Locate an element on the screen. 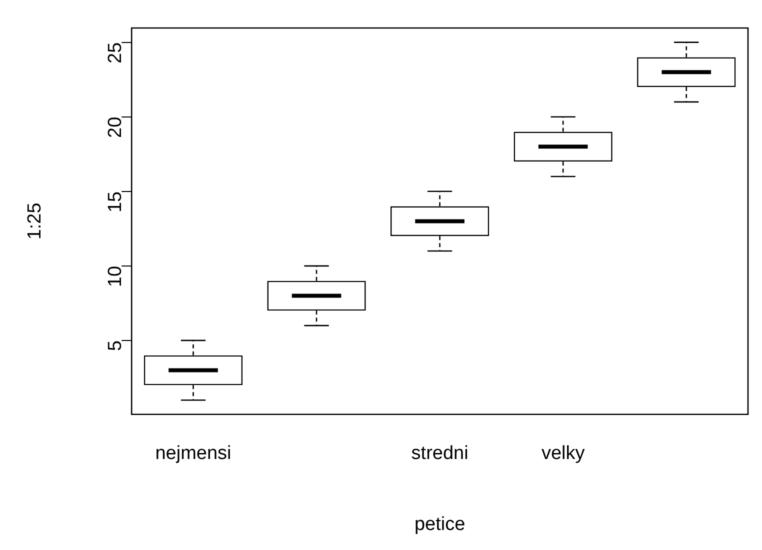 The height and width of the screenshot is (550, 762). y-tick-label: 25 is located at coordinates (115, 53).